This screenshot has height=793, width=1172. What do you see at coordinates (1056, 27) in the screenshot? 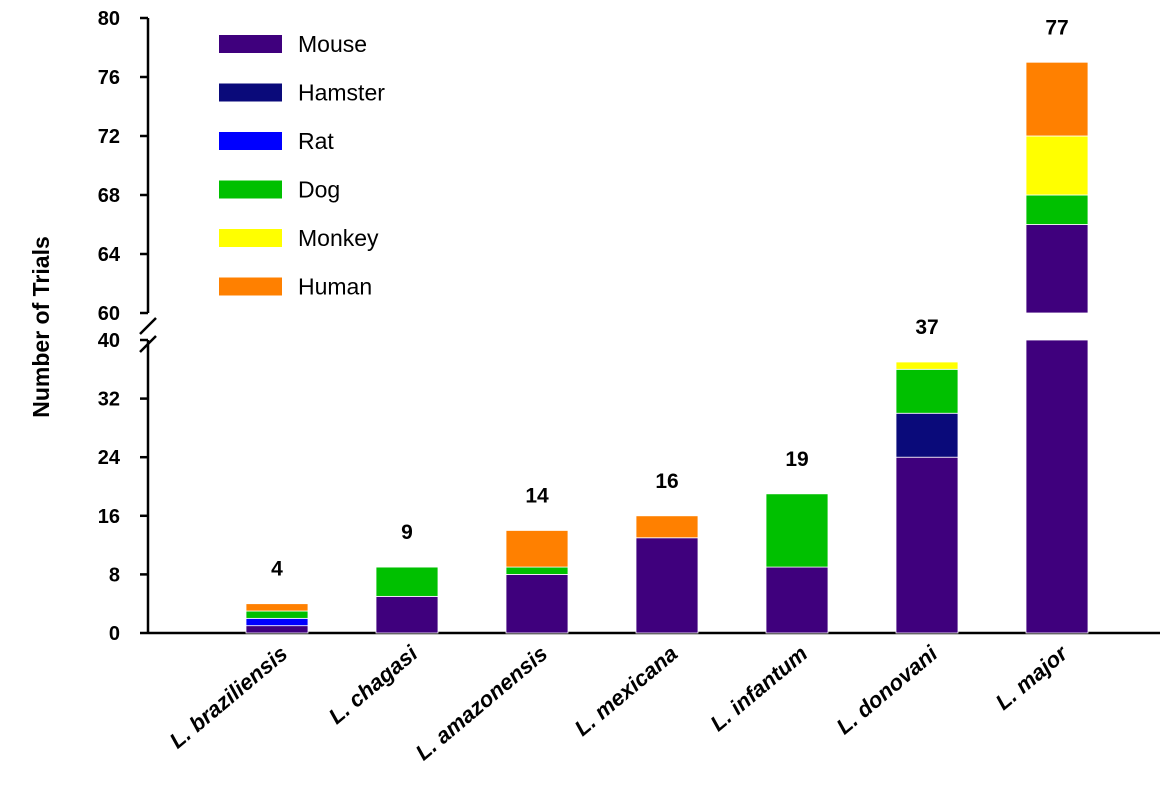
I see `bar-total-label: 77` at bounding box center [1056, 27].